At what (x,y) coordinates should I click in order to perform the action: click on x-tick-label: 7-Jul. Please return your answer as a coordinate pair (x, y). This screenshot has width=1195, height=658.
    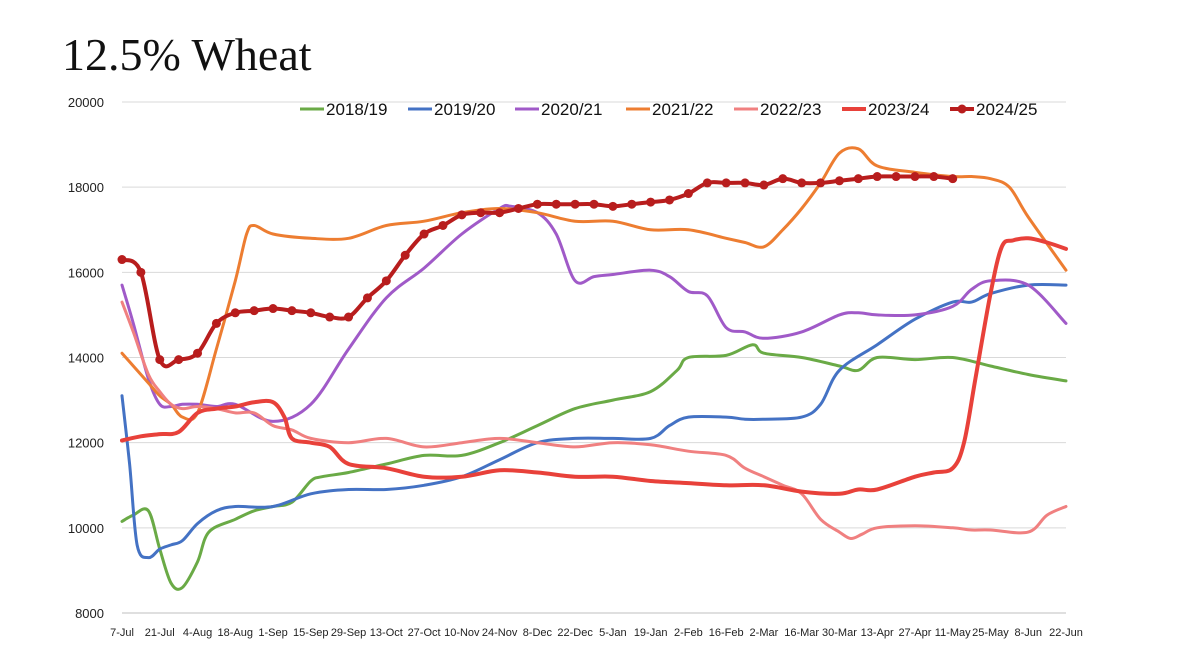
    Looking at the image, I should click on (122, 633).